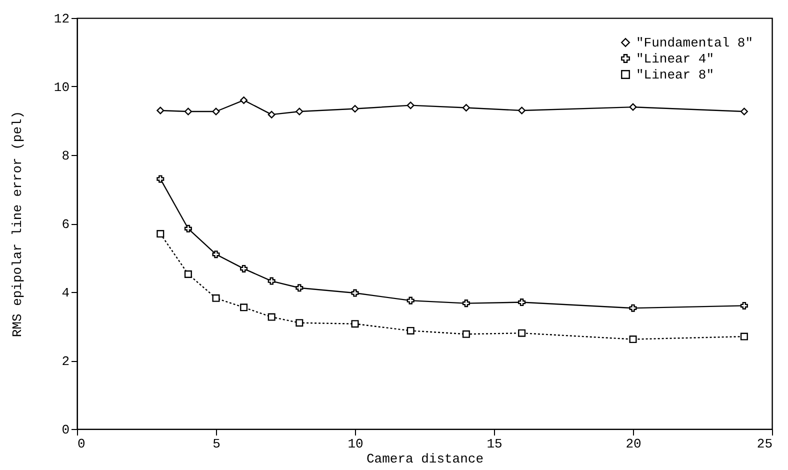  Describe the element at coordinates (17, 224) in the screenshot. I see `y-axis-title: RMS epipolar line error (pel)` at that location.